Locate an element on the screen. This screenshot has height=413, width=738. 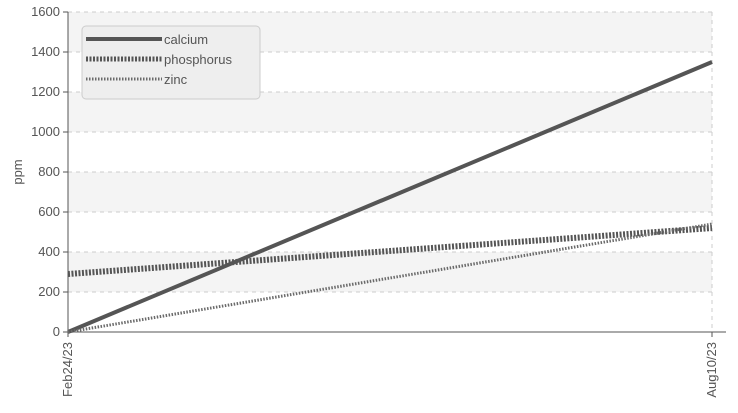
legend-box is located at coordinates (171, 62).